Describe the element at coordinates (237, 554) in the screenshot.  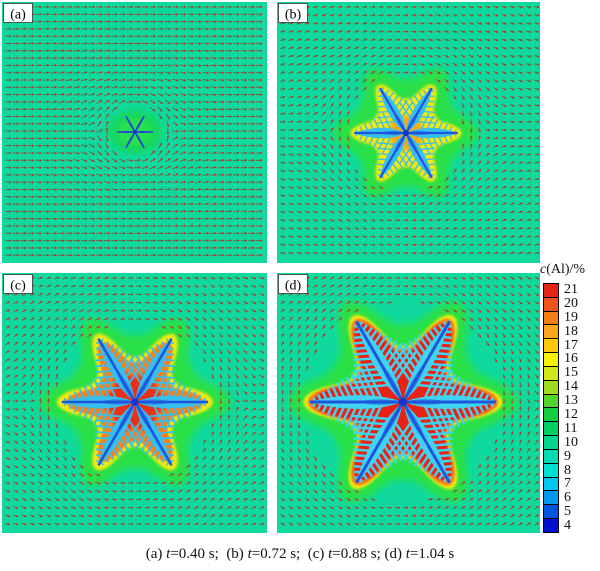
I see `caption-segment: (b)` at that location.